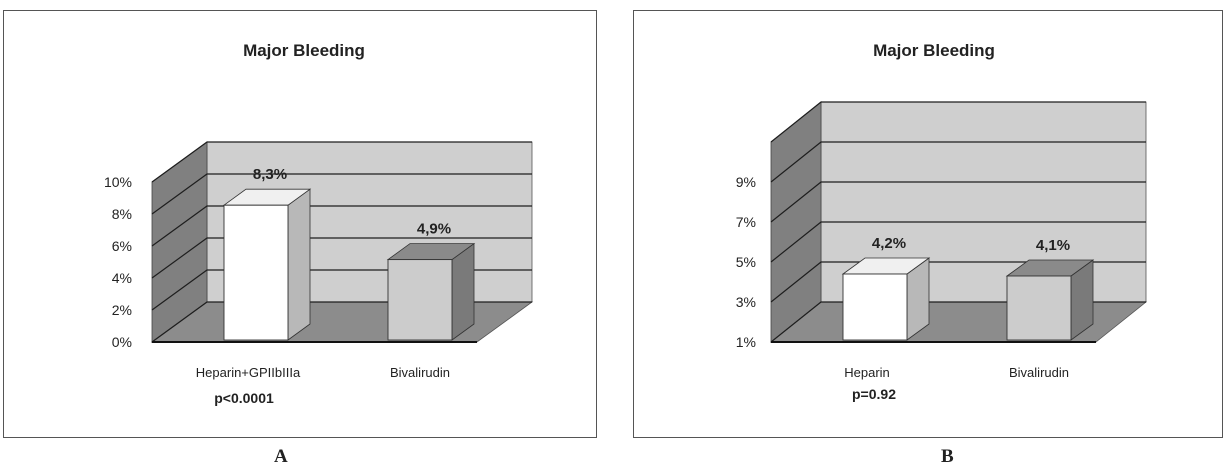 Image resolution: width=1229 pixels, height=472 pixels. I want to click on y-tick-label: 8%, so click(122, 214).